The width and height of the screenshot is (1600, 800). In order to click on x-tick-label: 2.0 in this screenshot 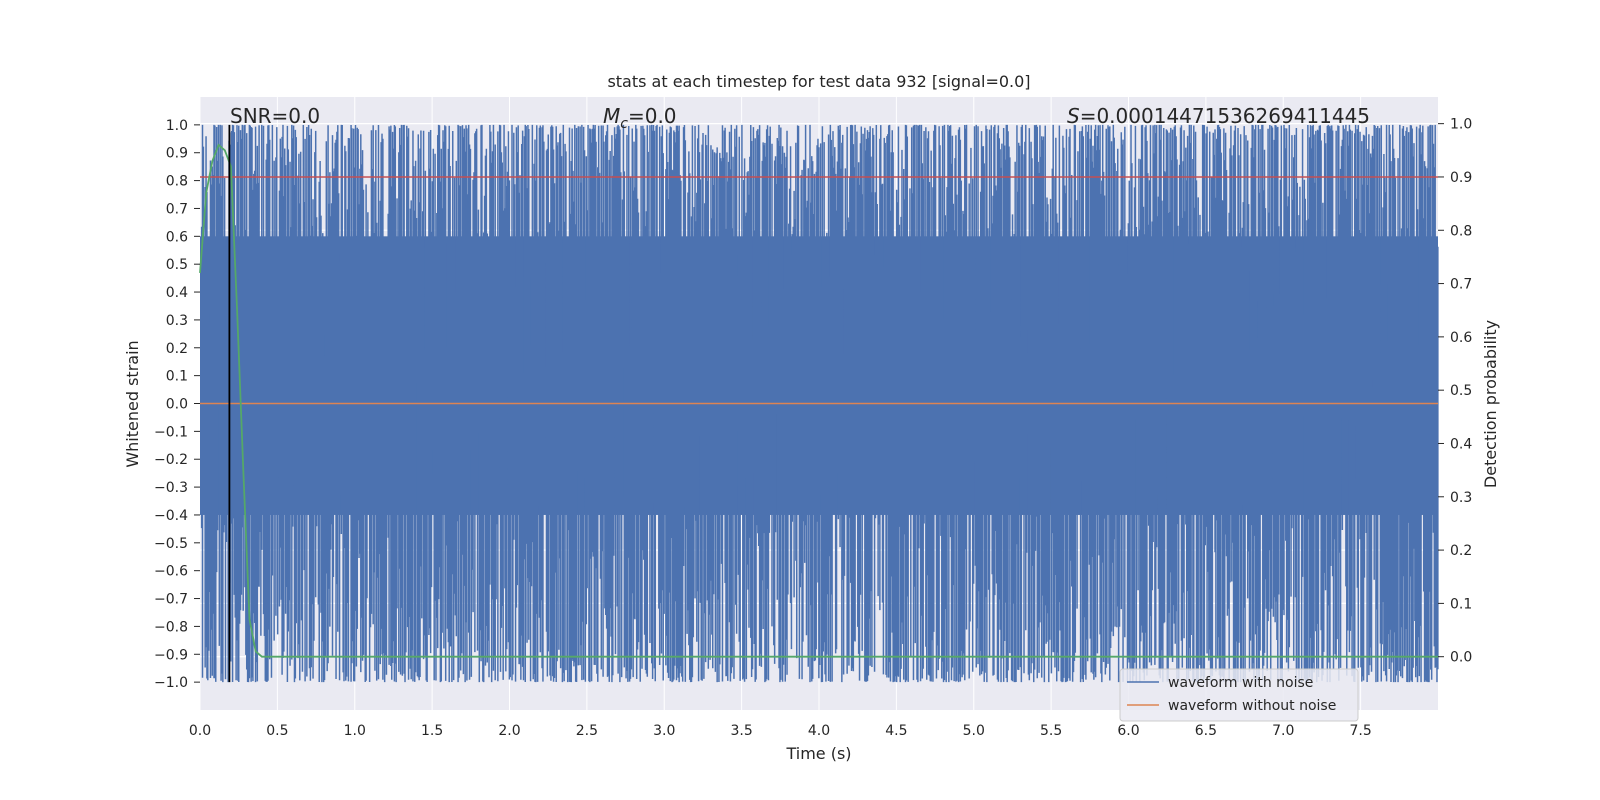, I will do `click(509, 731)`.